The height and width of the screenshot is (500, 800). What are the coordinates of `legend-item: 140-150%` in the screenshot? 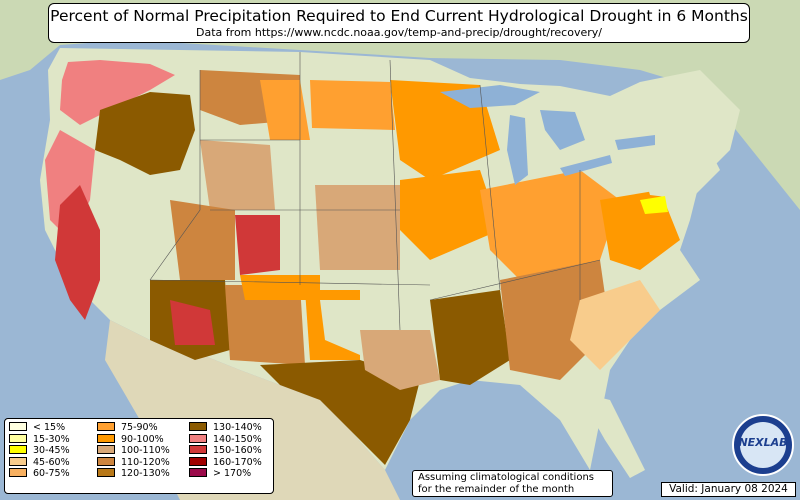 It's located at (225, 439).